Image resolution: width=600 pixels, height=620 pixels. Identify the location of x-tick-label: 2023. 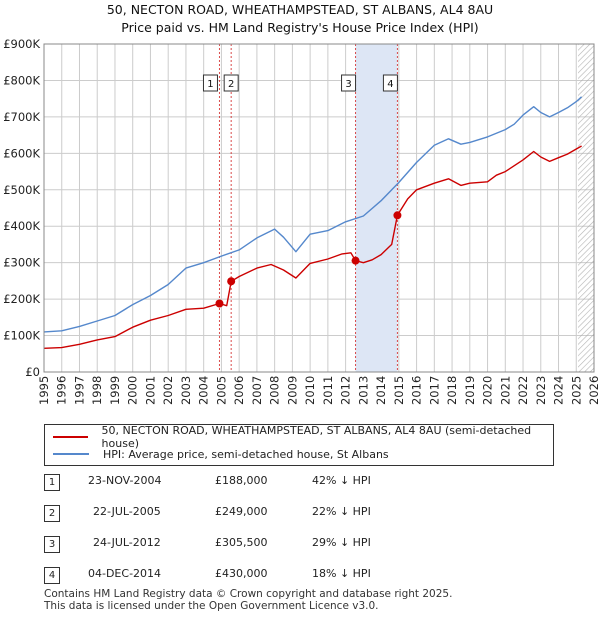
(541, 390).